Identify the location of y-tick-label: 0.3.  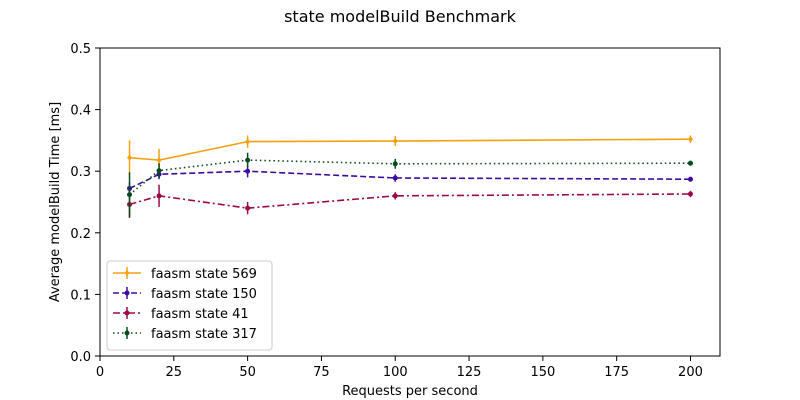
(80, 172).